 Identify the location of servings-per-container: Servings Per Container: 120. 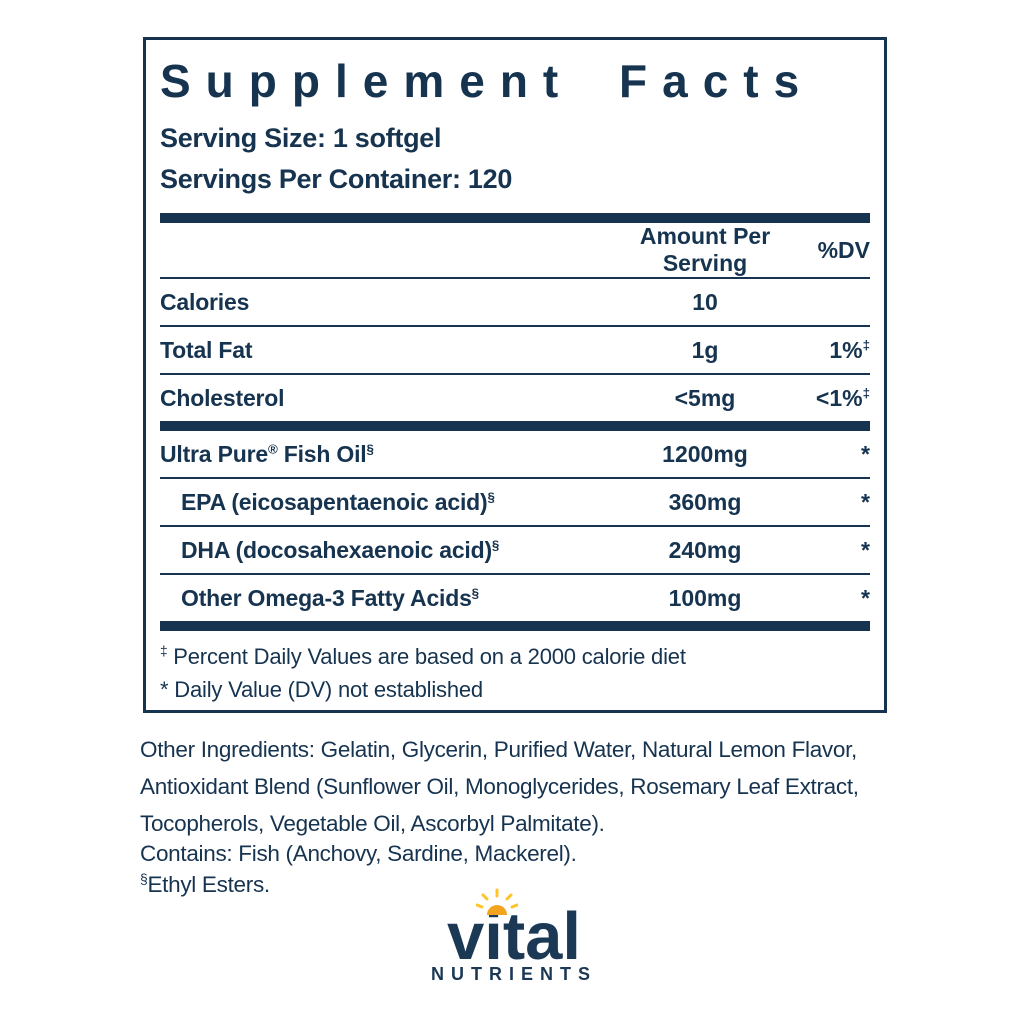
(336, 179).